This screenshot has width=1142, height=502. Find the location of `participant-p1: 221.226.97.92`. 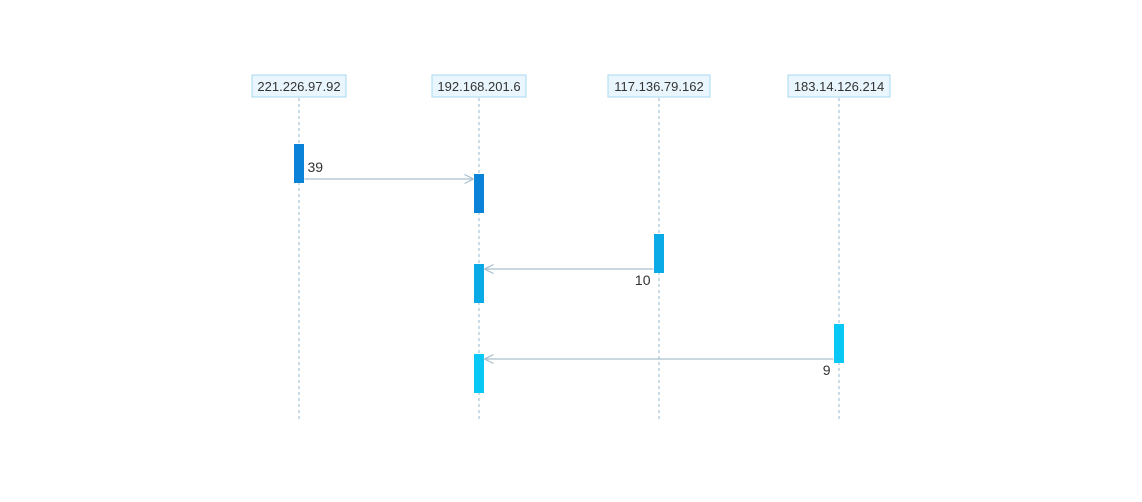

participant-p1: 221.226.97.92 is located at coordinates (299, 86).